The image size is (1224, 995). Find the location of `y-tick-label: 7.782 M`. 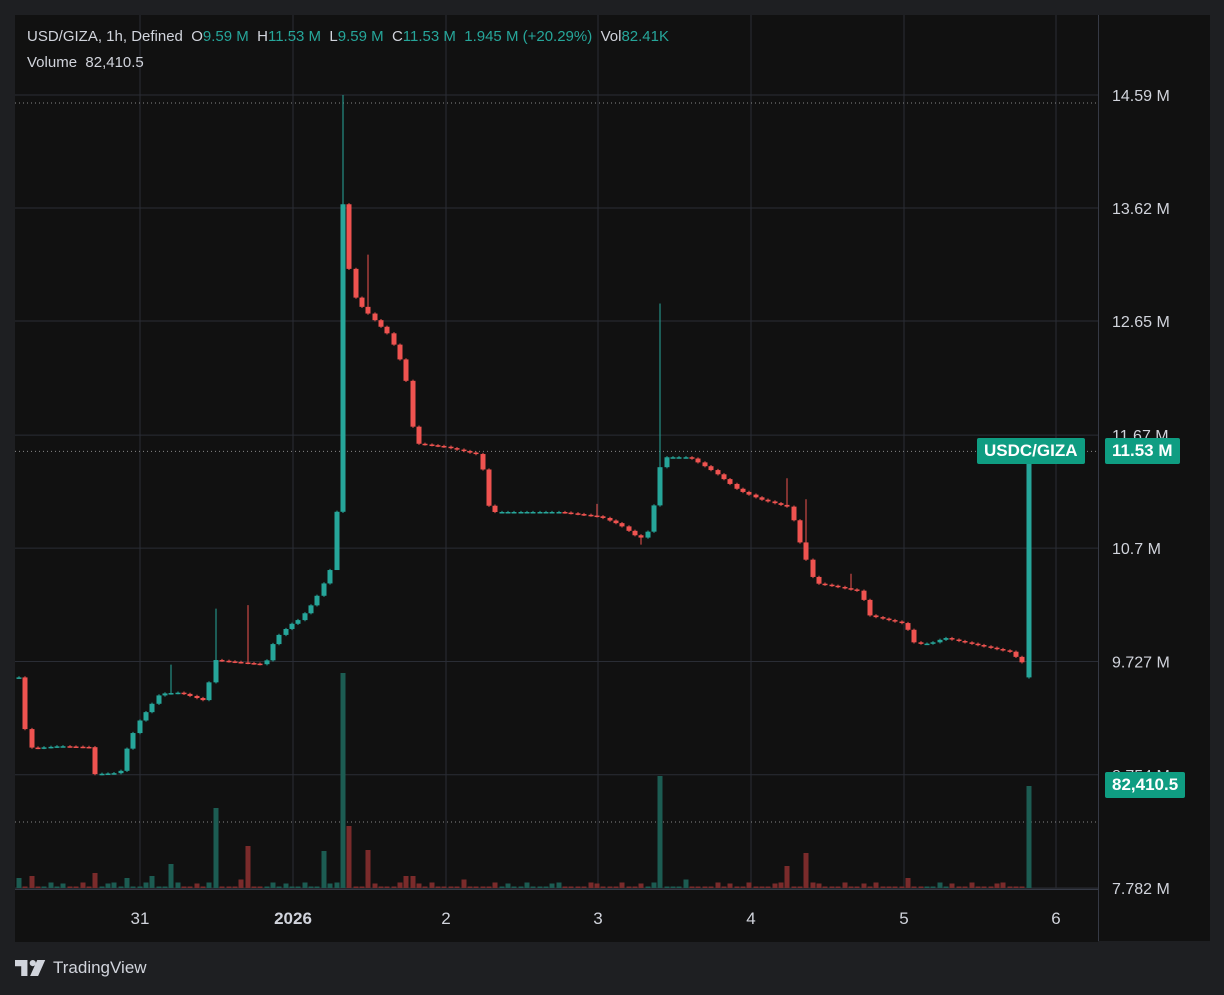

y-tick-label: 7.782 M is located at coordinates (1141, 889).